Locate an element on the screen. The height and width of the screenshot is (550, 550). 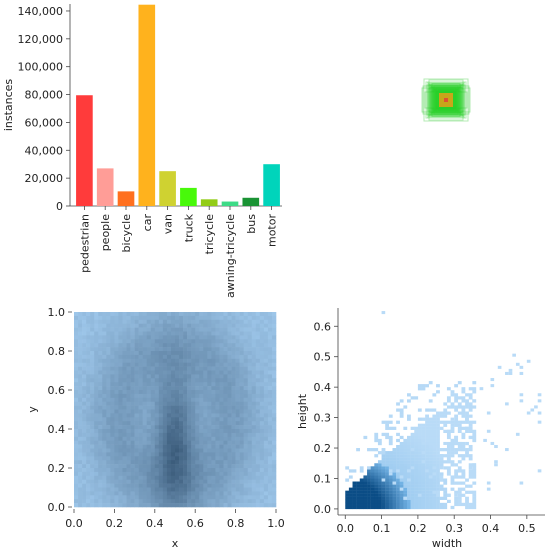
y-tick-label: 0.4 is located at coordinates (57, 429).